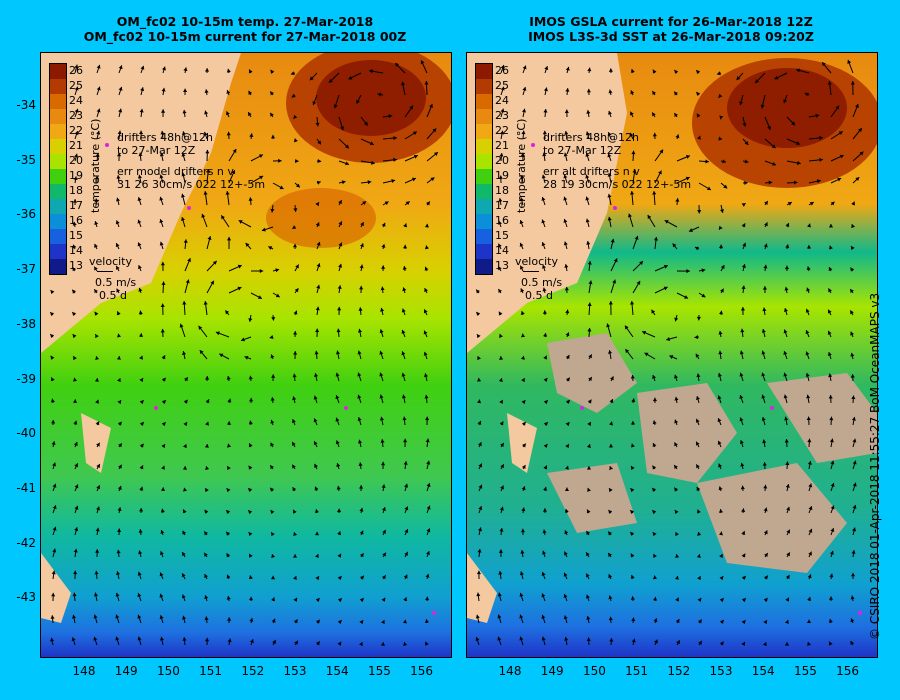 Image resolution: width=900 pixels, height=700 pixels. Describe the element at coordinates (76, 250) in the screenshot. I see `colorbar-tick-label: 14` at that location.